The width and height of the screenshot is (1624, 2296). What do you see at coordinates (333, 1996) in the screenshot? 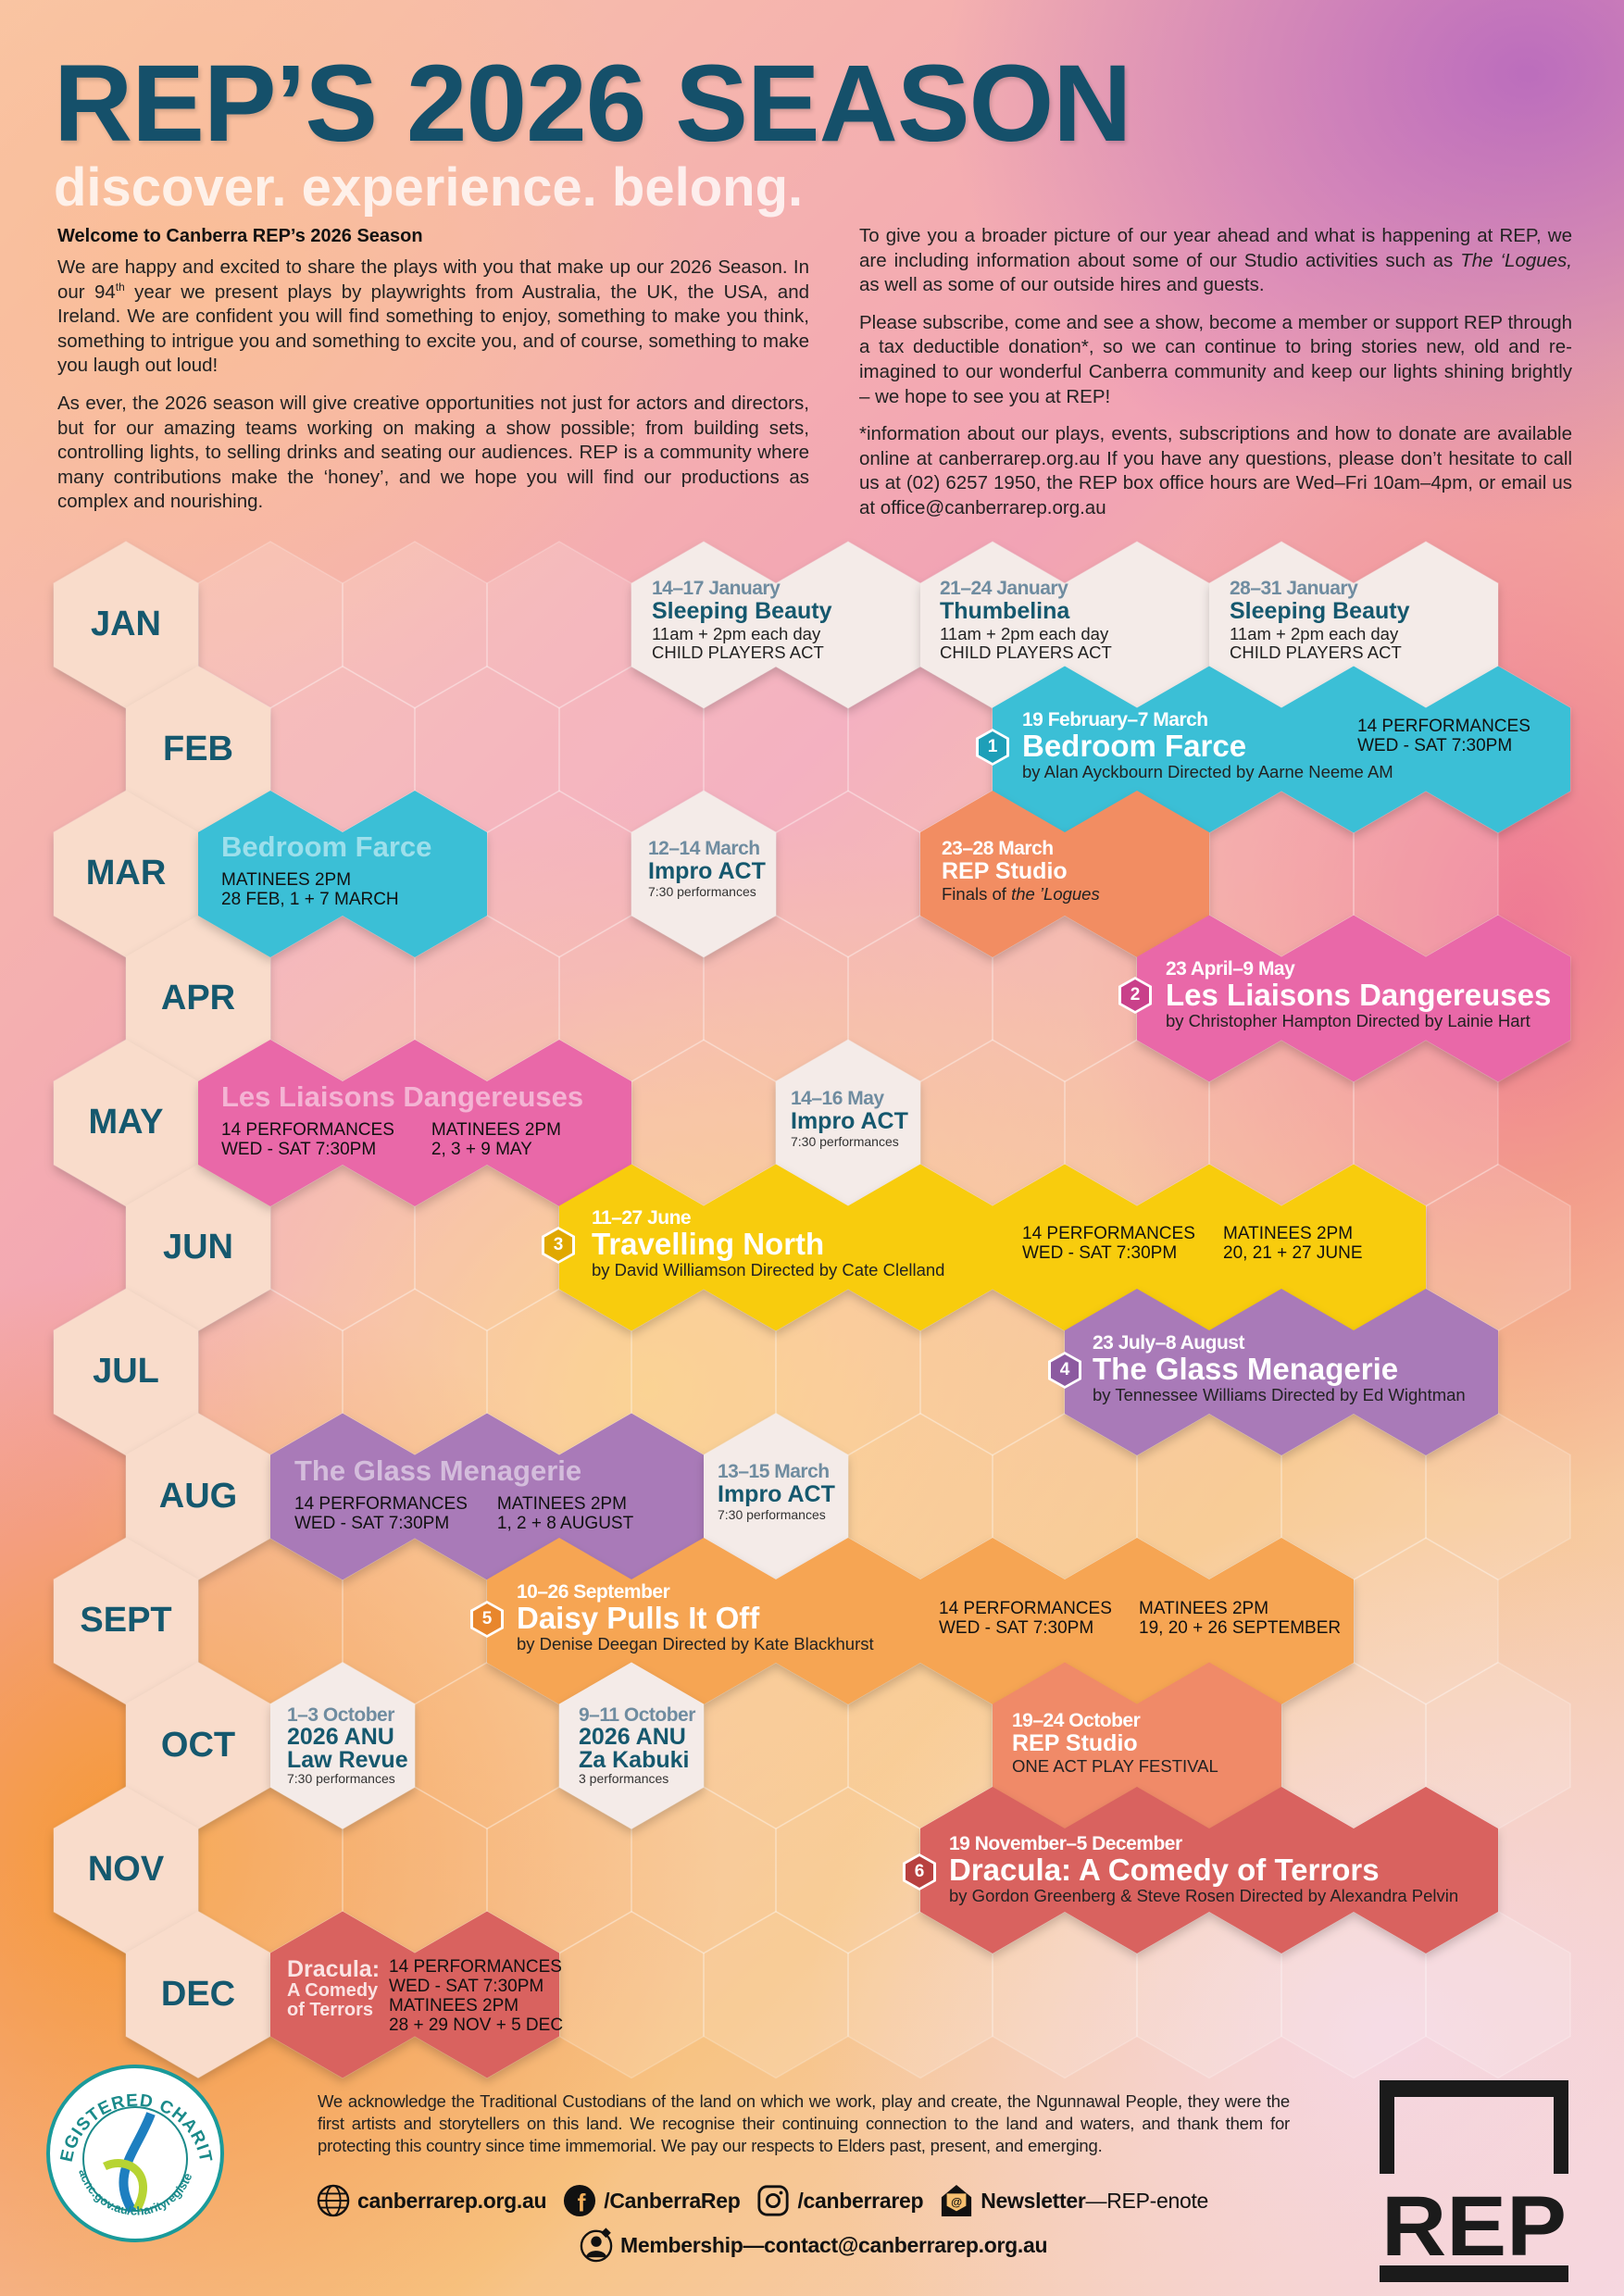
I see `event-title-block: Dracula: A Comedy of Terrors` at bounding box center [333, 1996].